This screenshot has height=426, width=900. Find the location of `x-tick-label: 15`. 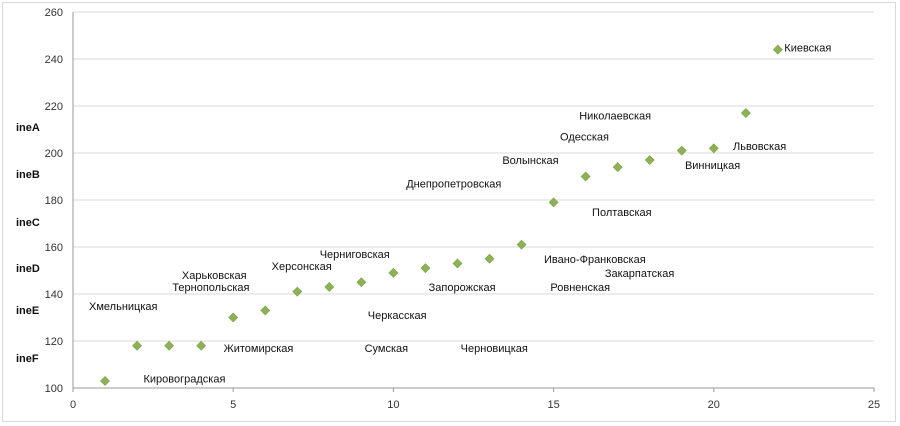

x-tick-label: 15 is located at coordinates (553, 405).